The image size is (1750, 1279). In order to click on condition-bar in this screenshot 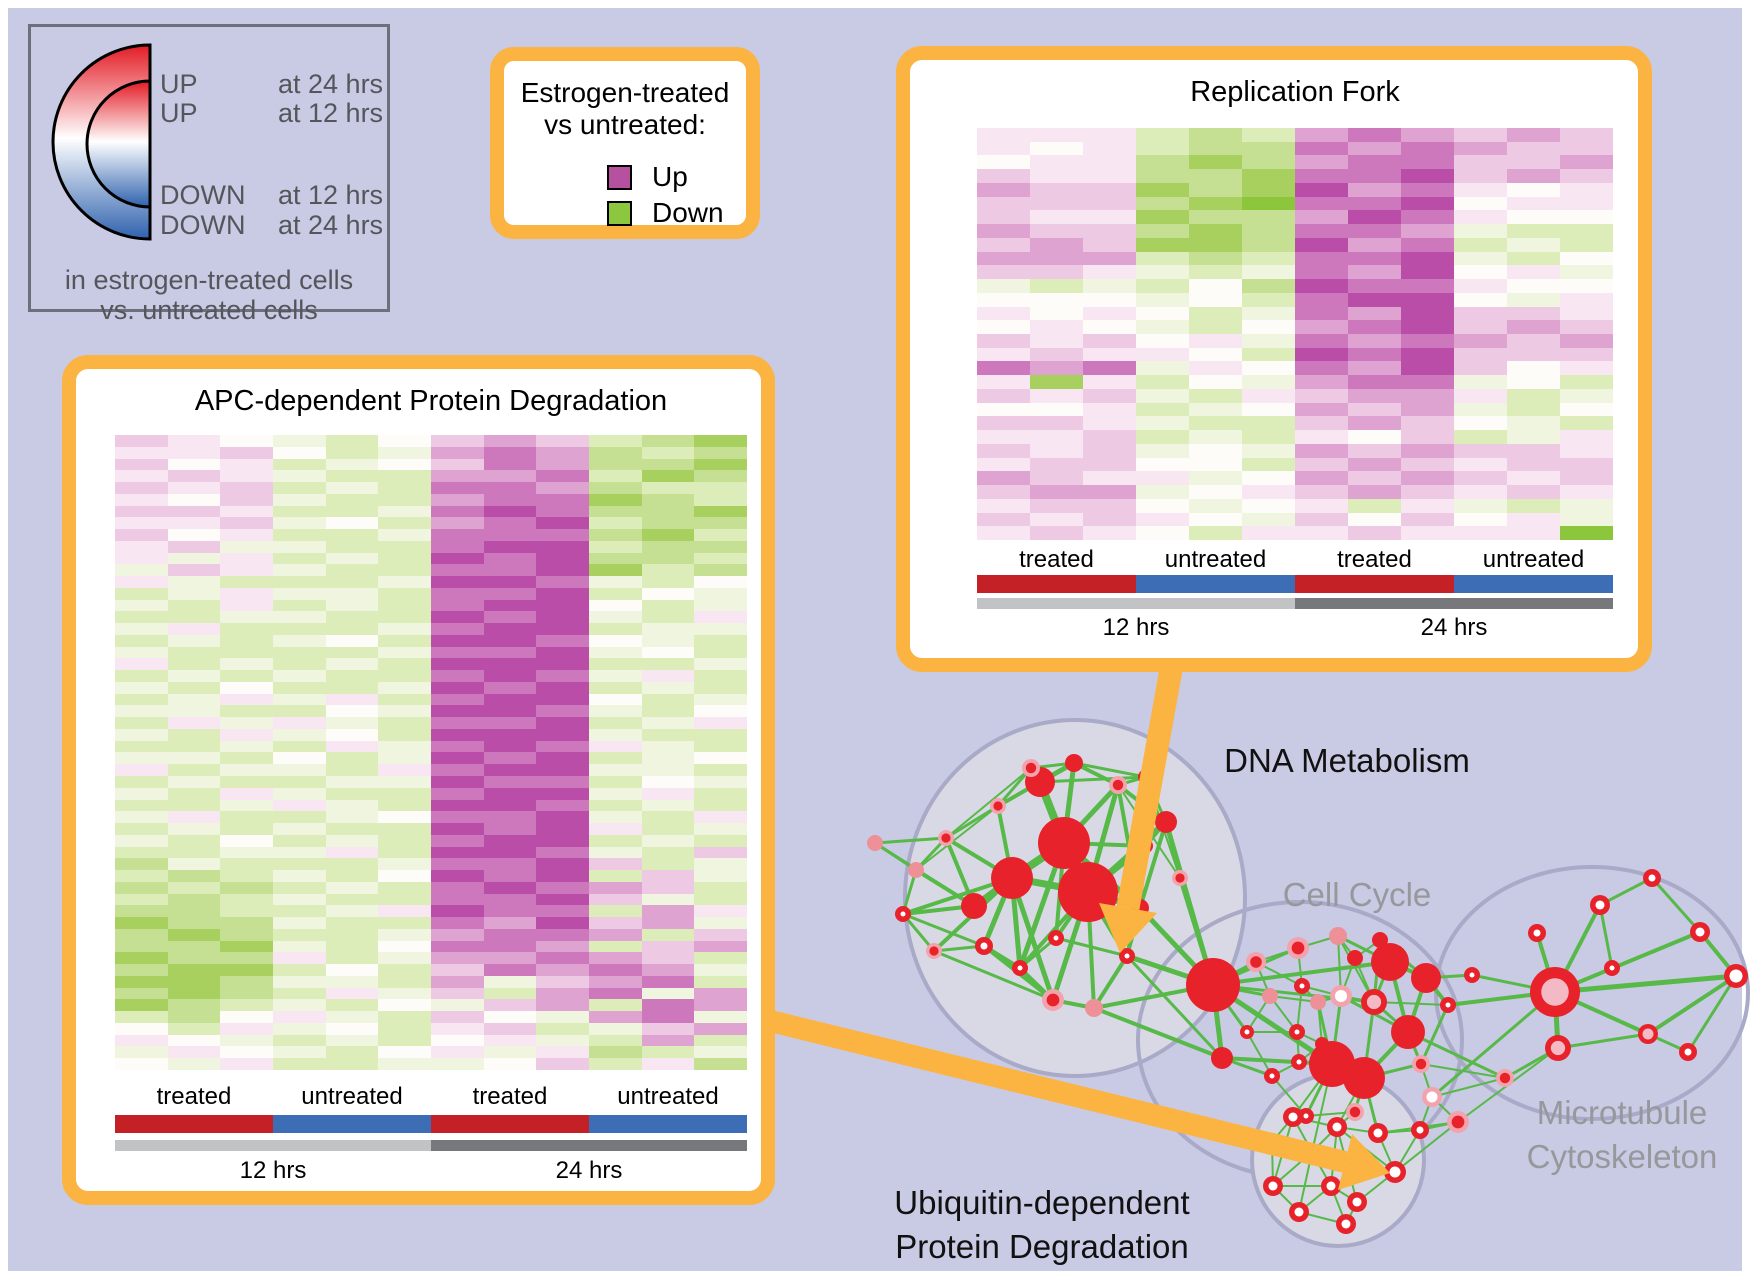, I will do `click(1374, 584)`.